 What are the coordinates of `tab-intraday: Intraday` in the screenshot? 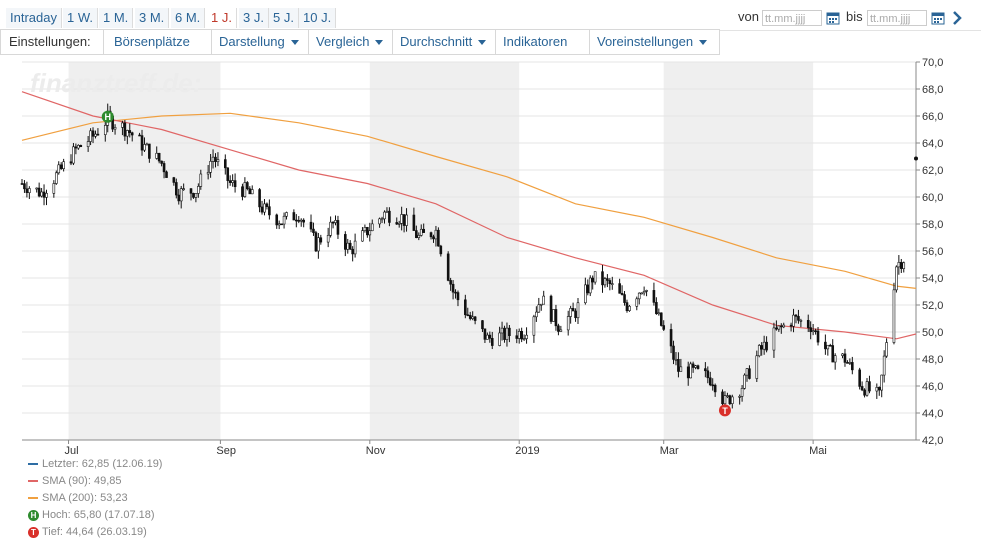 It's located at (34, 18).